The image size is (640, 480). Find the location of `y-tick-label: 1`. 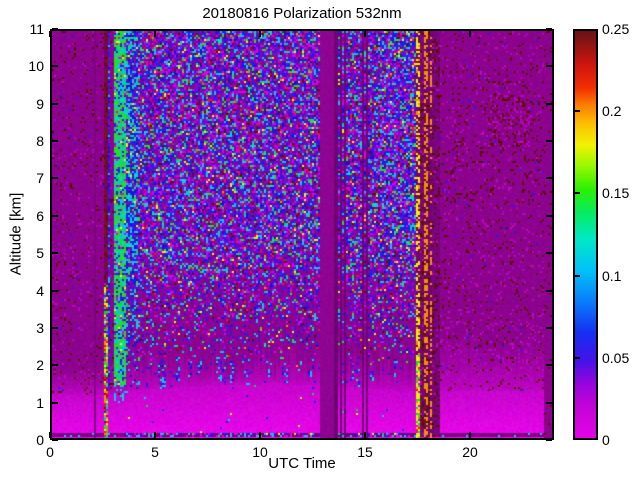

y-tick-label: 1 is located at coordinates (40, 402).